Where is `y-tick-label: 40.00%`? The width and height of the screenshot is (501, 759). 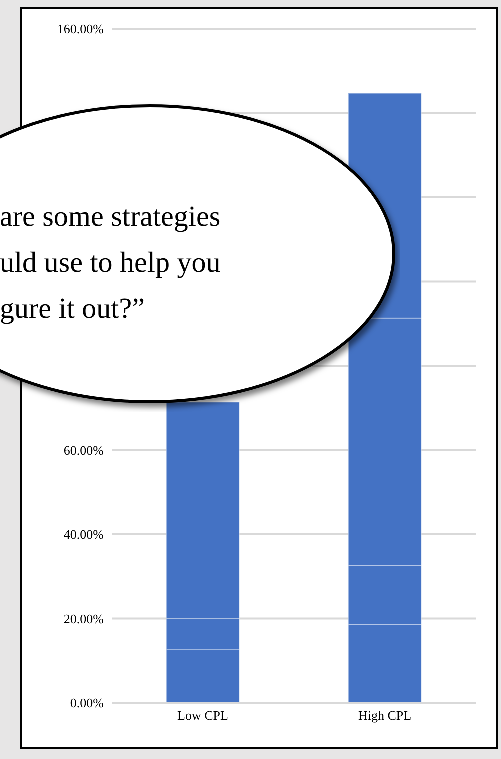 y-tick-label: 40.00% is located at coordinates (84, 534).